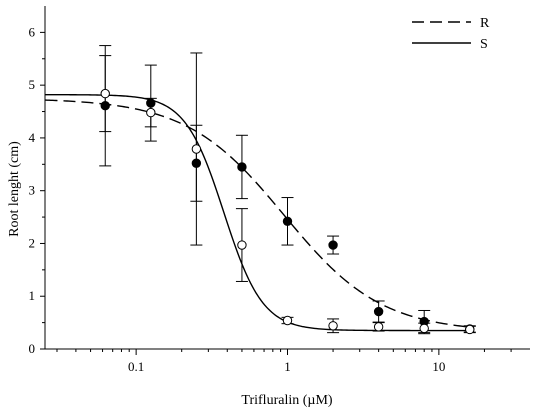 This screenshot has height=412, width=550. Describe the element at coordinates (14, 189) in the screenshot. I see `y-axis-label: Root lenght (cm)` at that location.